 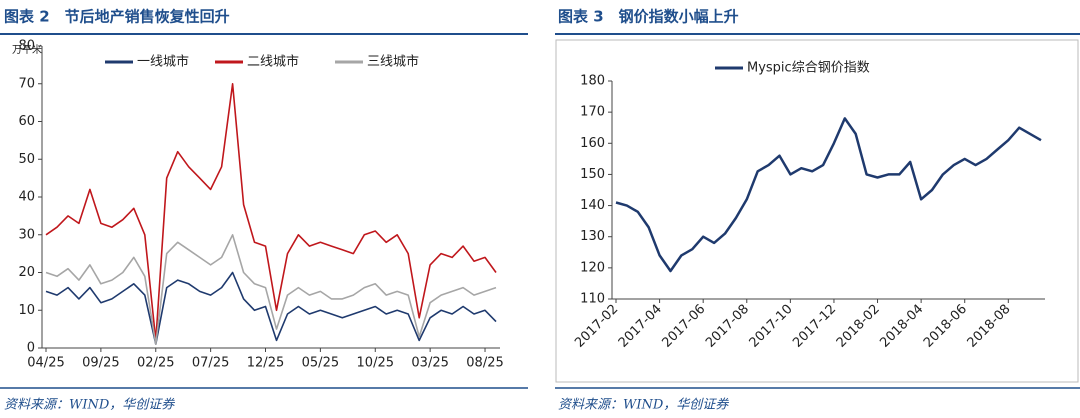 I want to click on y-tick-label: 170, so click(x=592, y=112).